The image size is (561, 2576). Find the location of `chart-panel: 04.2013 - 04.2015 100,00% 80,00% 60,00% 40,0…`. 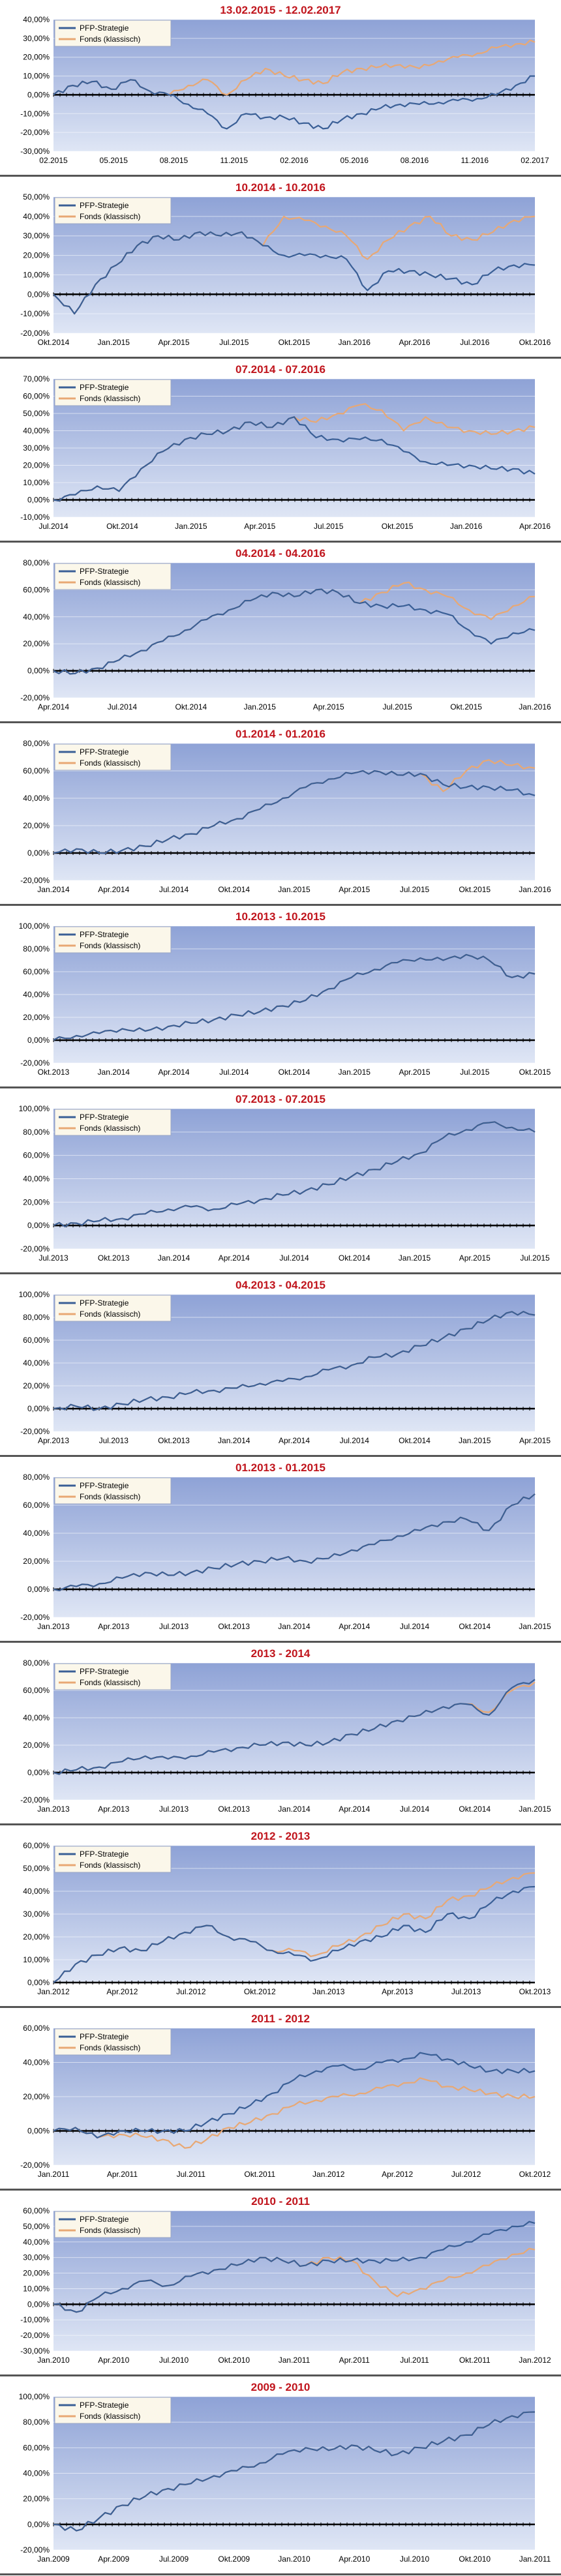

chart-panel: 04.2013 - 04.2015 100,00% 80,00% 60,00% 40,0… is located at coordinates (280, 1366).